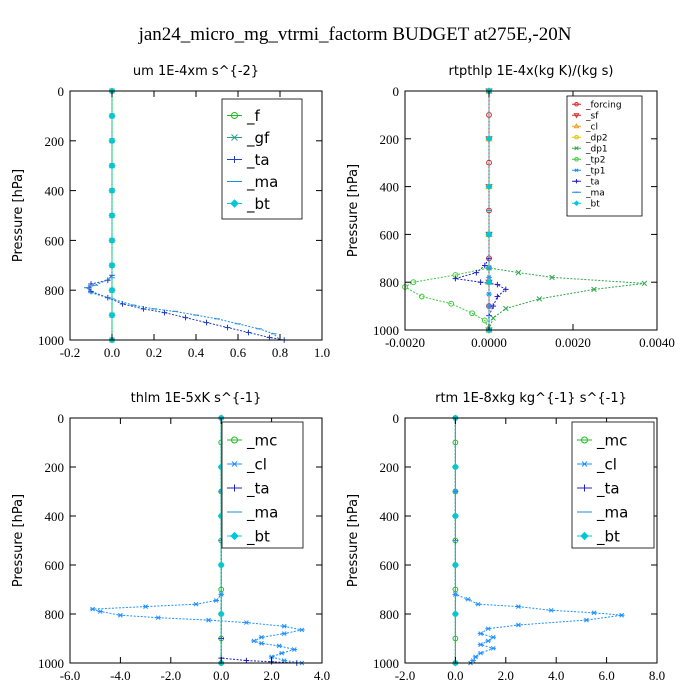 The height and width of the screenshot is (700, 700). What do you see at coordinates (196, 352) in the screenshot?
I see `x-tick-label: 0.4` at bounding box center [196, 352].